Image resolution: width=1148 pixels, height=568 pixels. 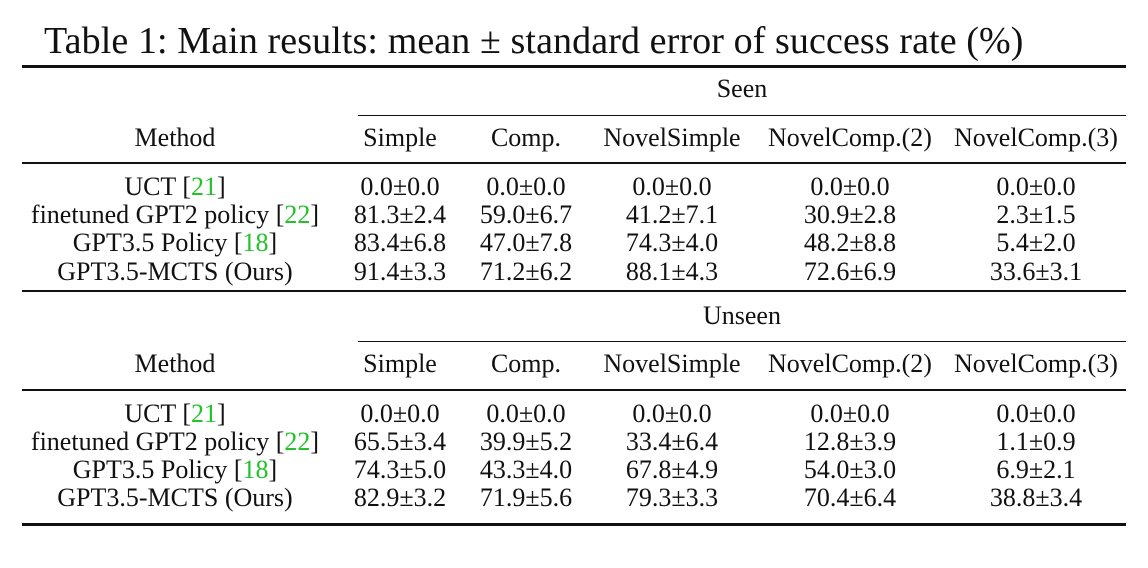 What do you see at coordinates (526, 214) in the screenshot?
I see `value-cell: 59.0±6.7` at bounding box center [526, 214].